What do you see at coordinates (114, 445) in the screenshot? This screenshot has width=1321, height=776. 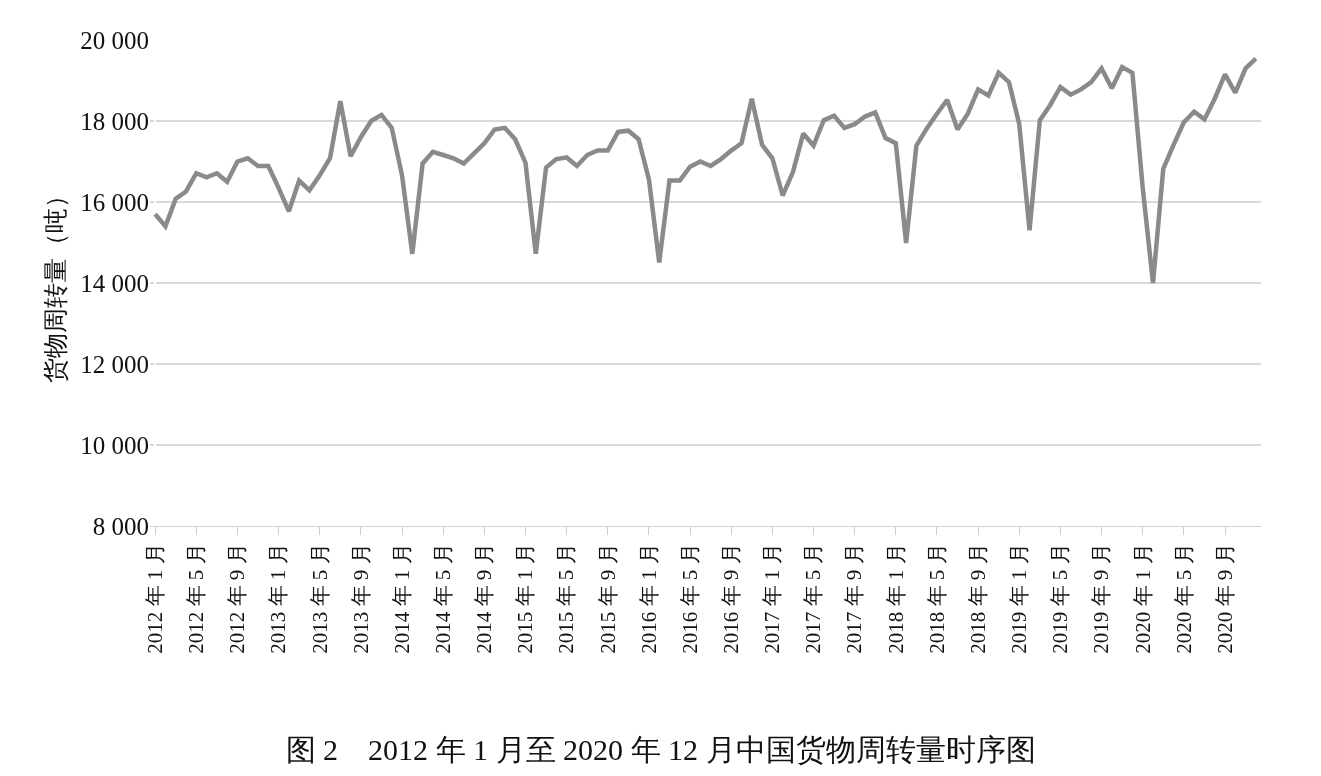 I see `y-tick-label: 10 000` at bounding box center [114, 445].